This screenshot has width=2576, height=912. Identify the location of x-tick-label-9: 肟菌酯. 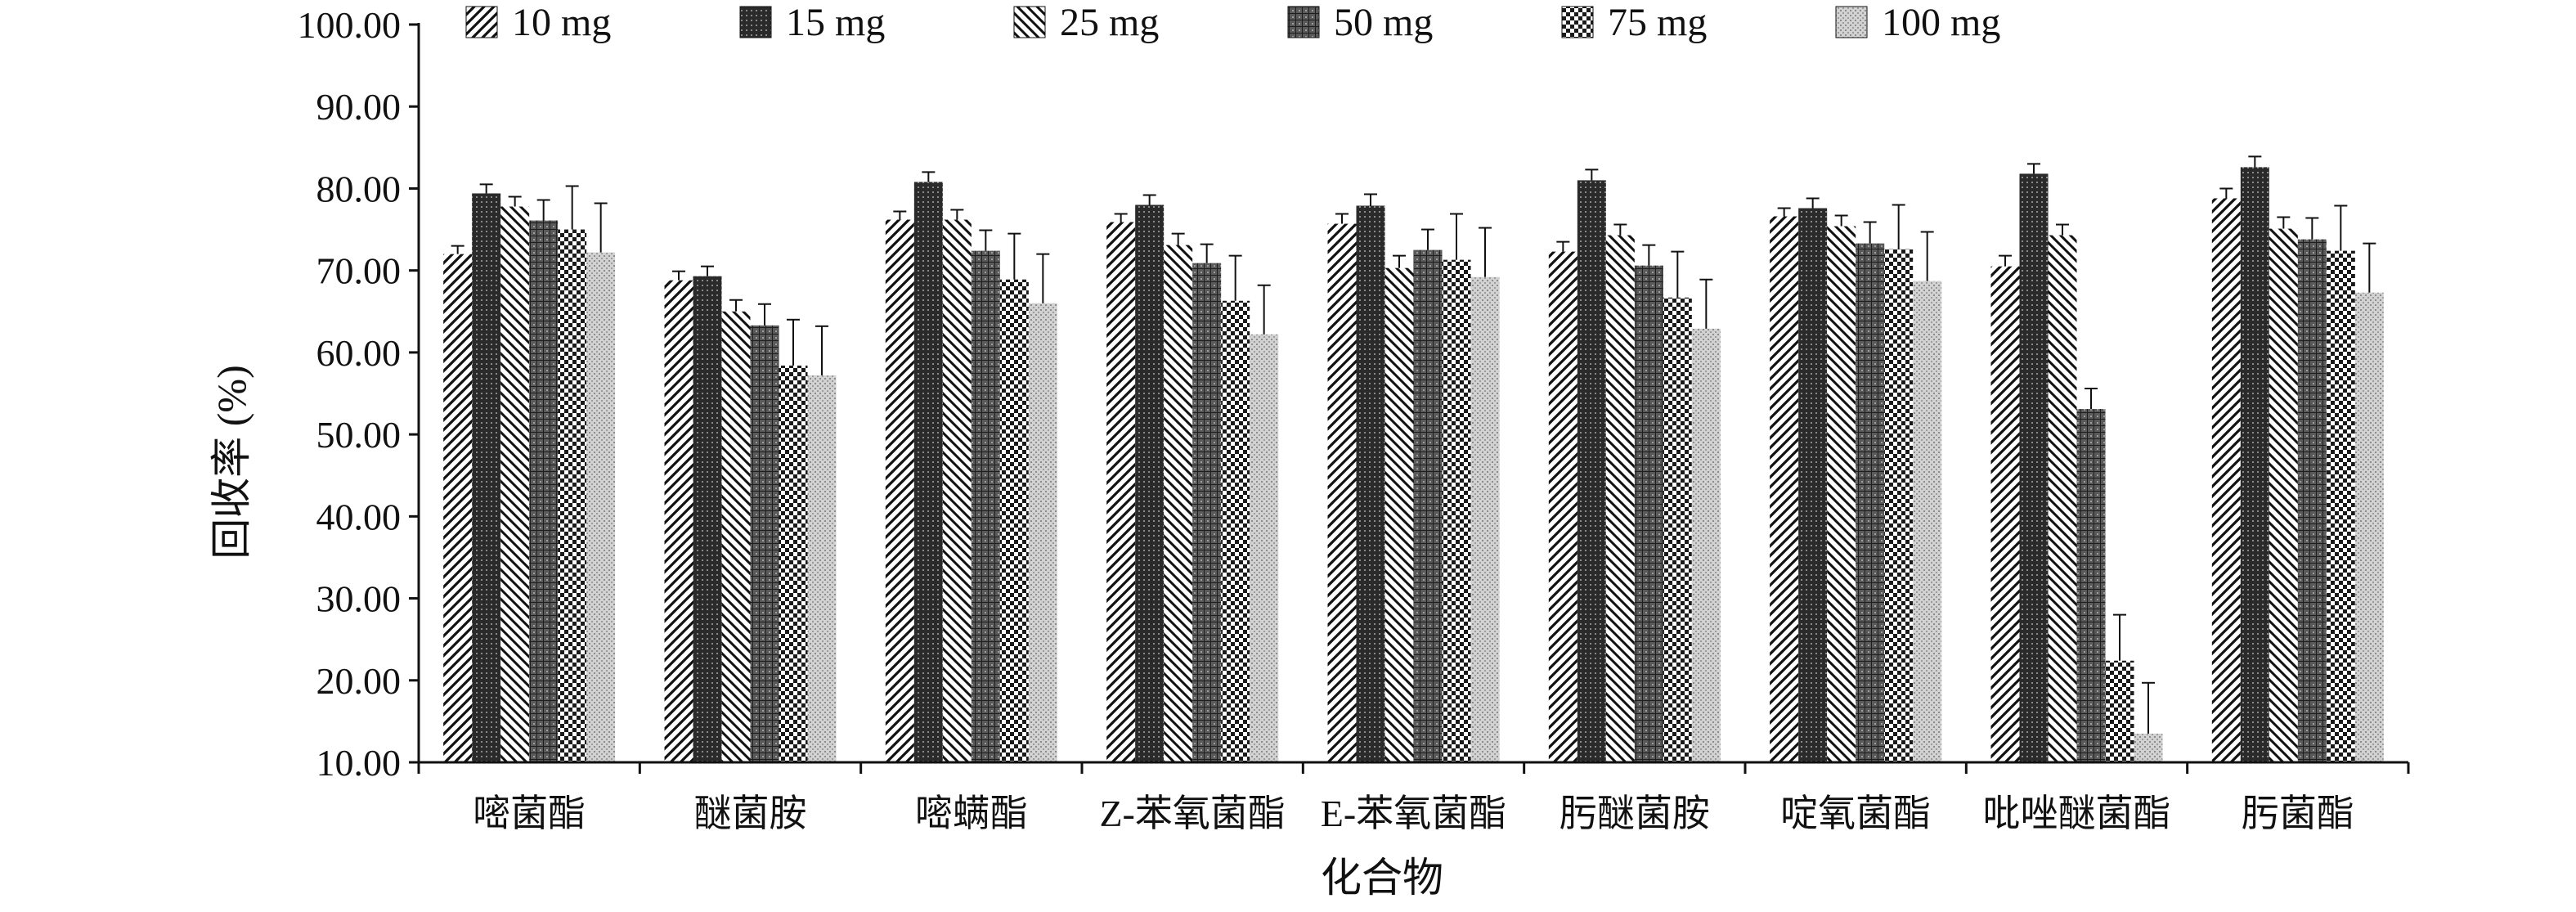
(2298, 813).